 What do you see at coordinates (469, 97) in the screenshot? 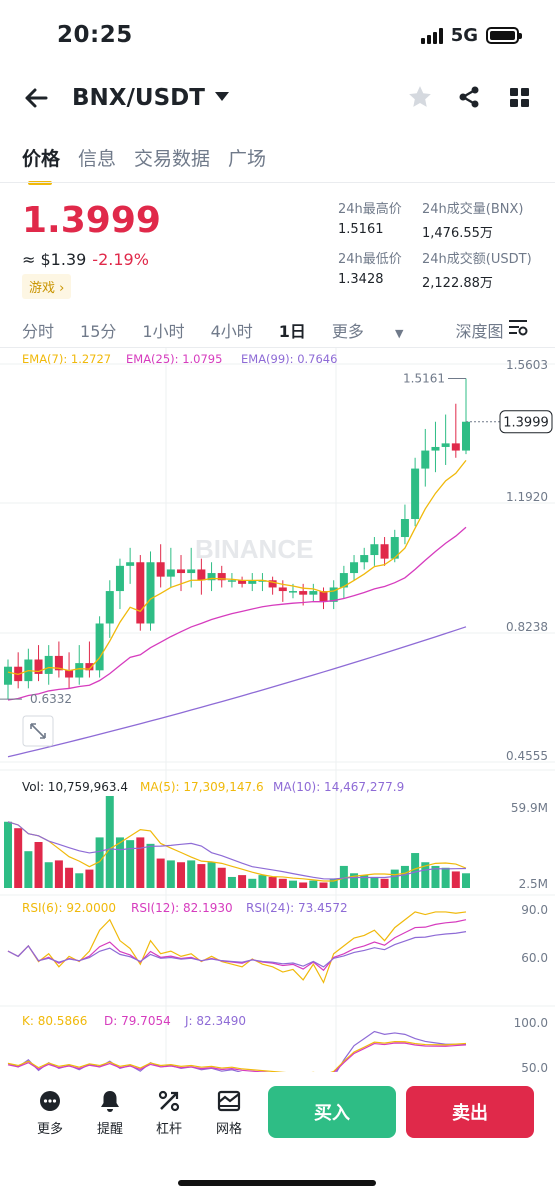
I see `share-icon` at bounding box center [469, 97].